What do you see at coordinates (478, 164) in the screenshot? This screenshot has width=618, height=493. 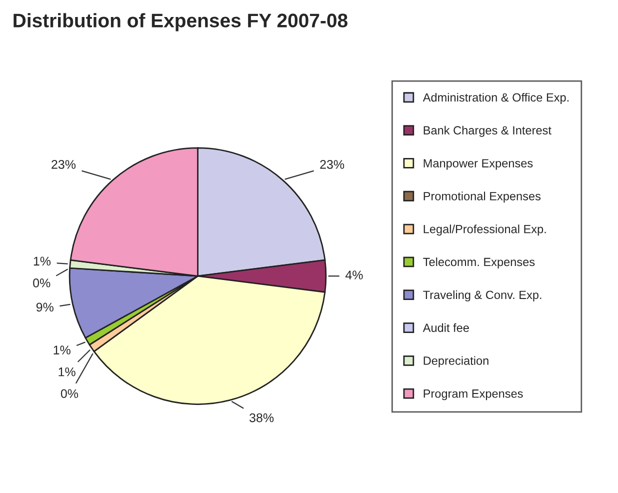 I see `legend-label: Manpower Expenses` at bounding box center [478, 164].